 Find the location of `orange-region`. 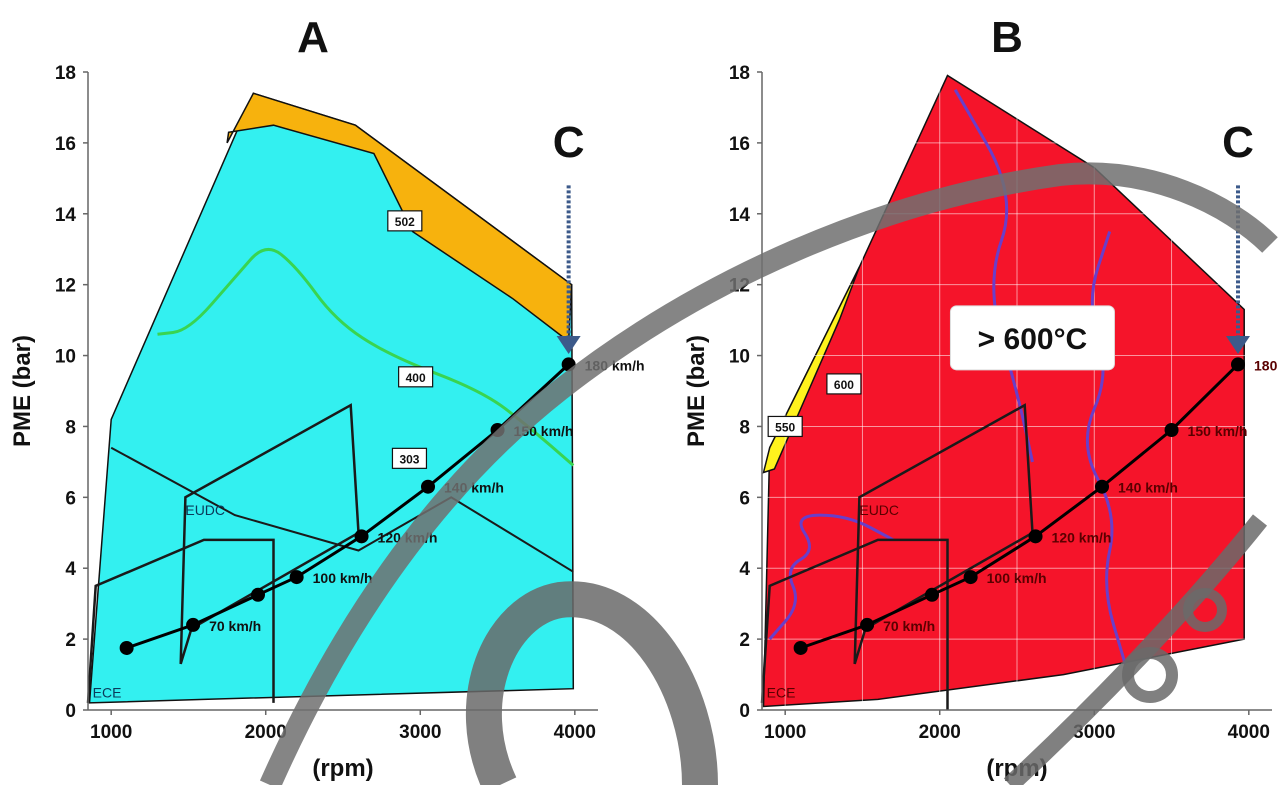

orange-region is located at coordinates (399, 217).